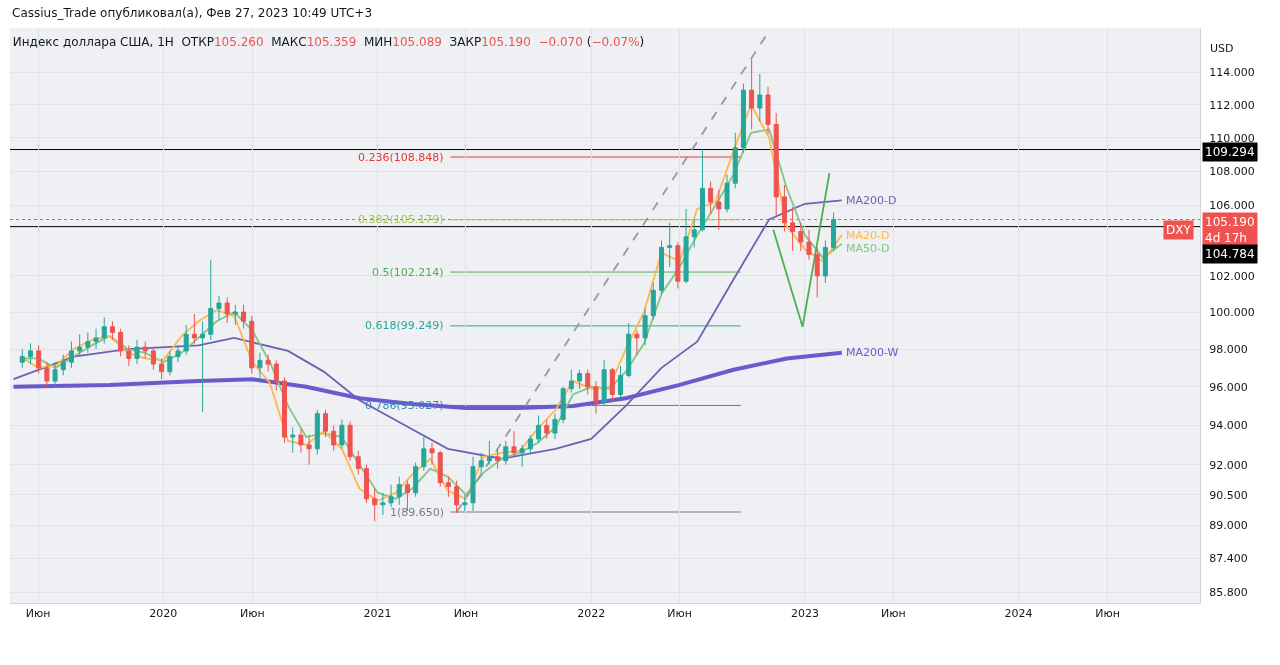 Image resolution: width=1280 pixels, height=665 pixels. What do you see at coordinates (868, 248) in the screenshot?
I see `series-label: MA50-D` at bounding box center [868, 248].